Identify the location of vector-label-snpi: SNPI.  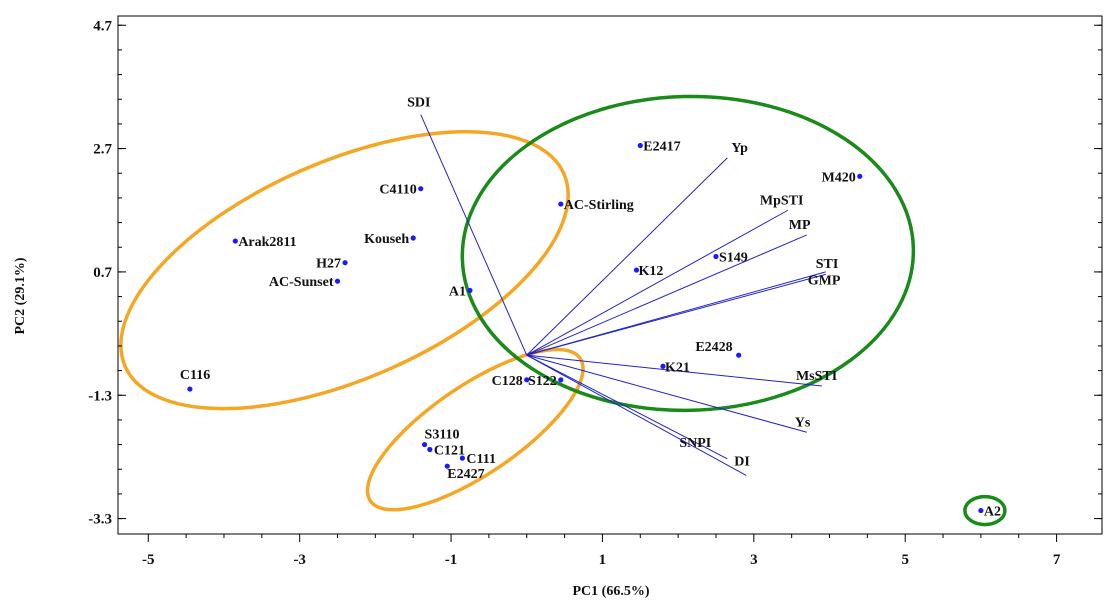
(695, 443).